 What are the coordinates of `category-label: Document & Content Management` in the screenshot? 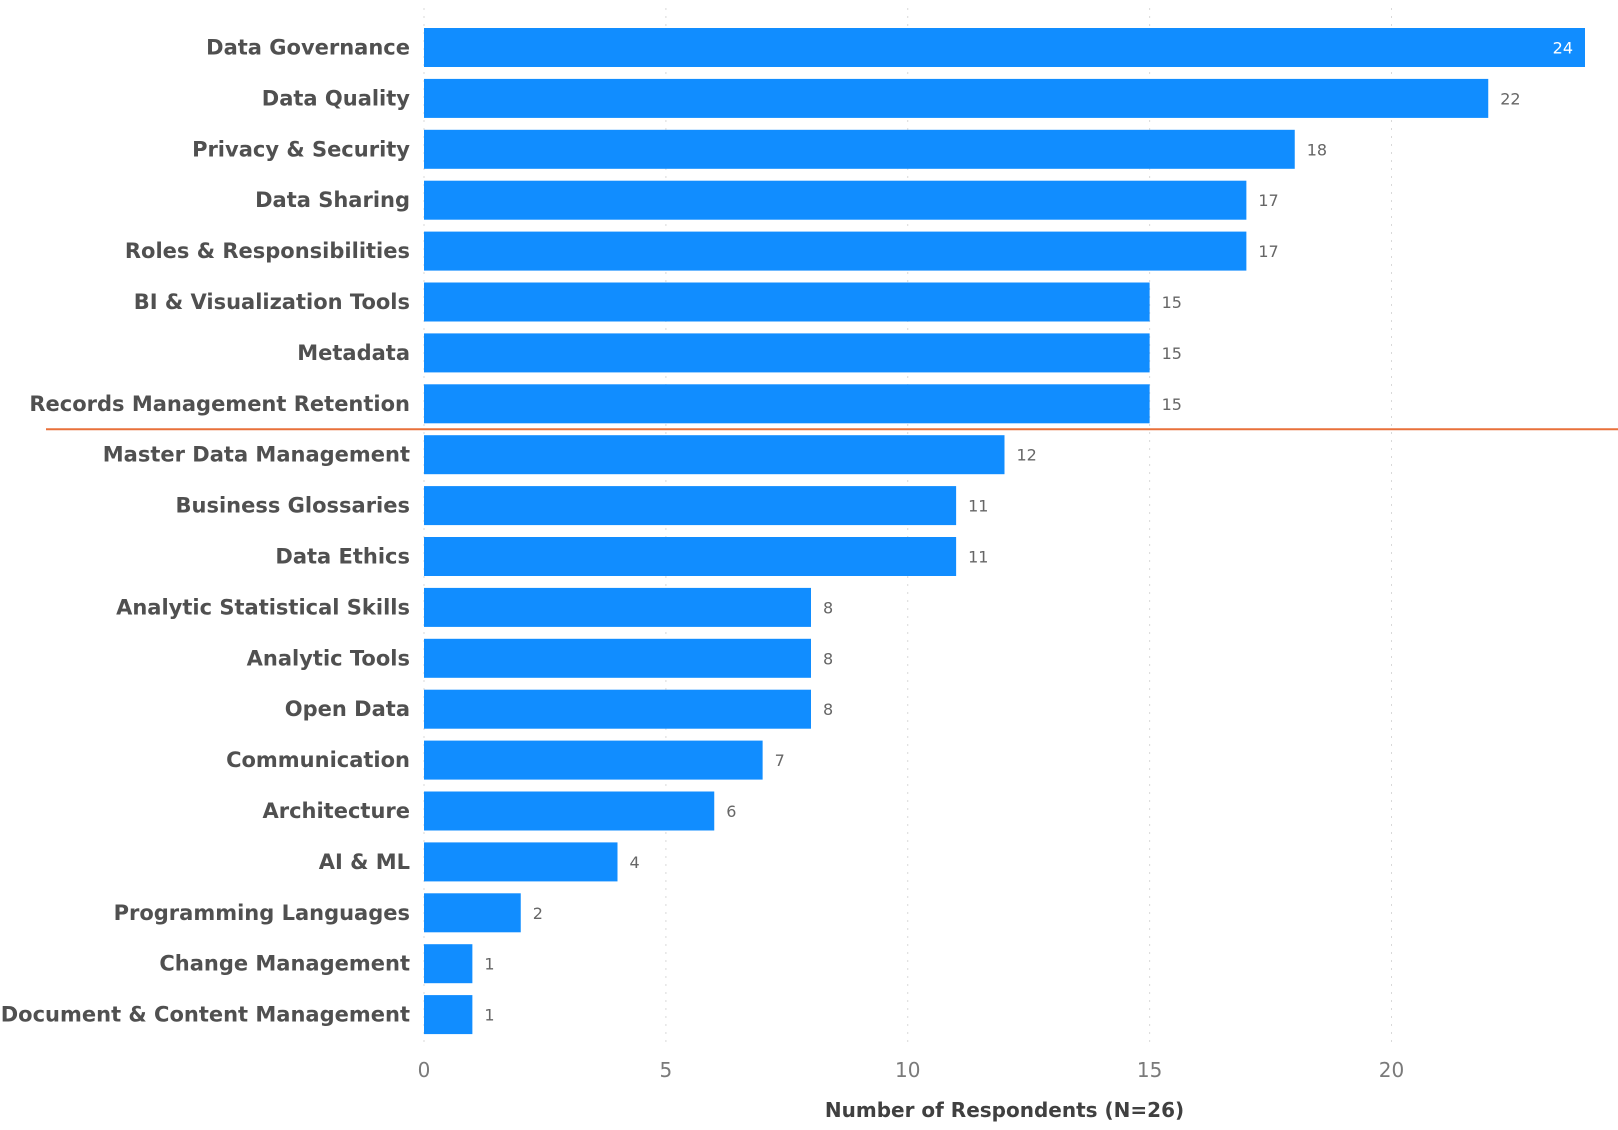 It's located at (205, 1015).